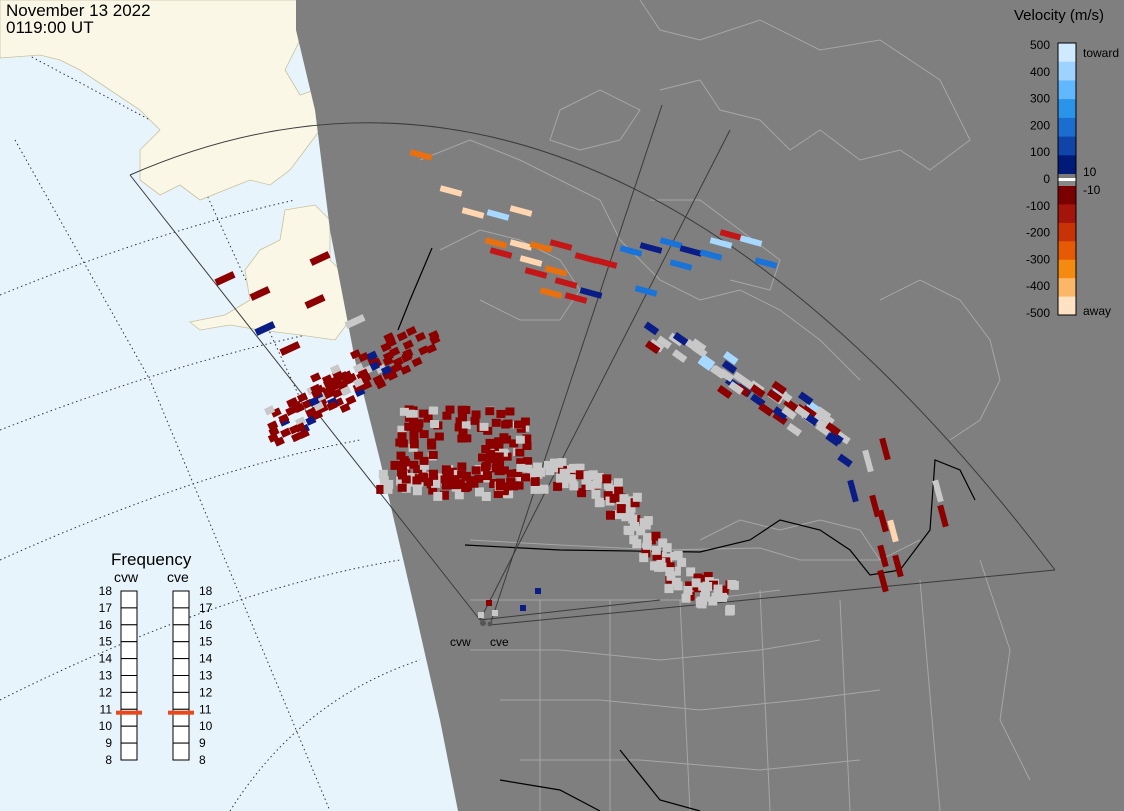 The image size is (1124, 811). I want to click on velocity-tick-label: 100, so click(1040, 152).